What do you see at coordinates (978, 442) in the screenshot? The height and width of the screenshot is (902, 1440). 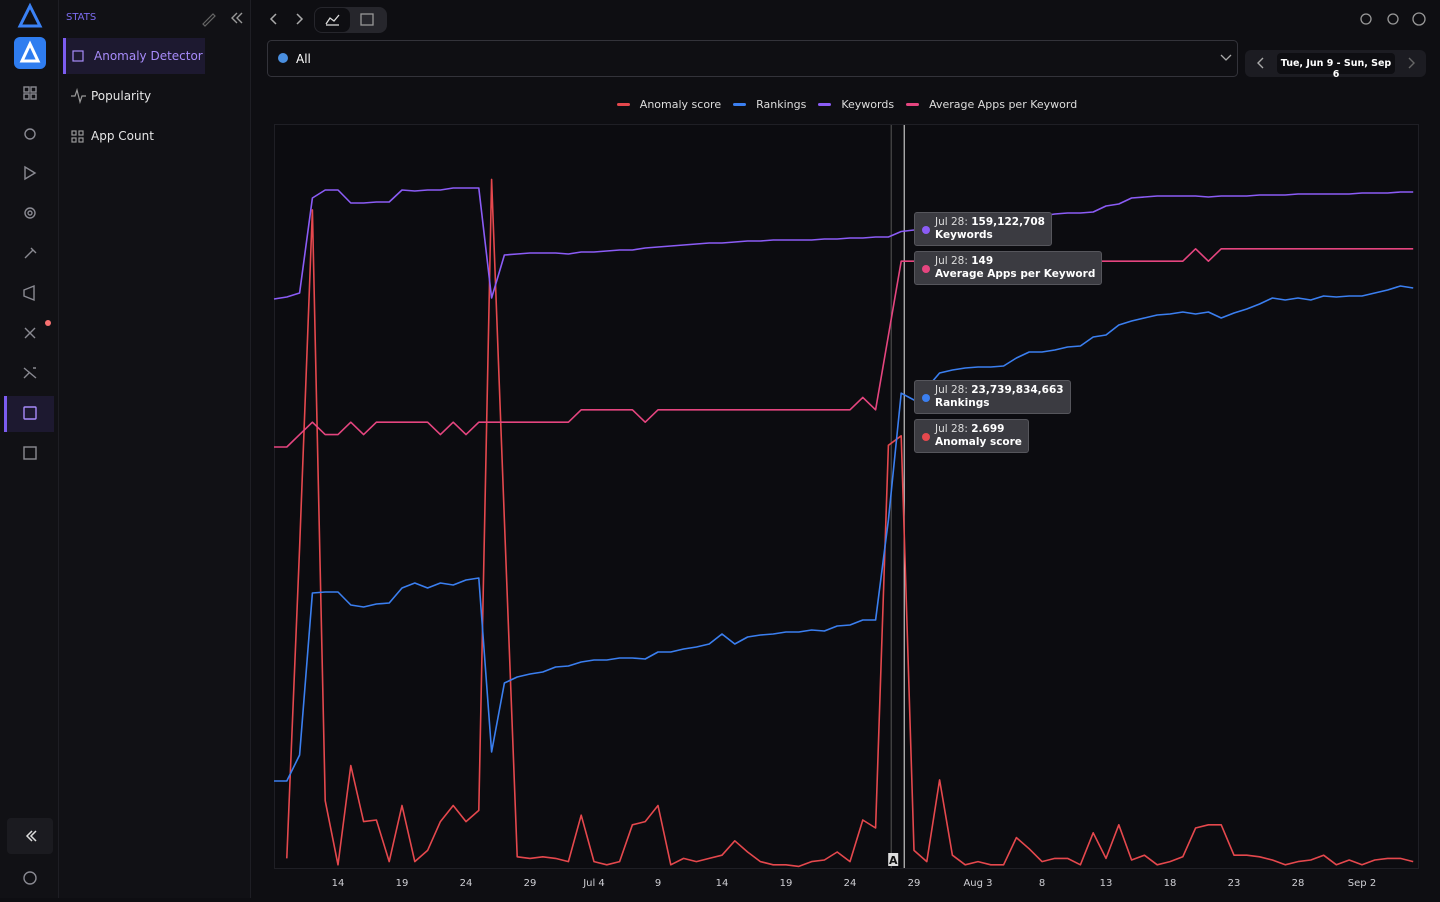 I see `tooltip-series: Anomaly score` at bounding box center [978, 442].